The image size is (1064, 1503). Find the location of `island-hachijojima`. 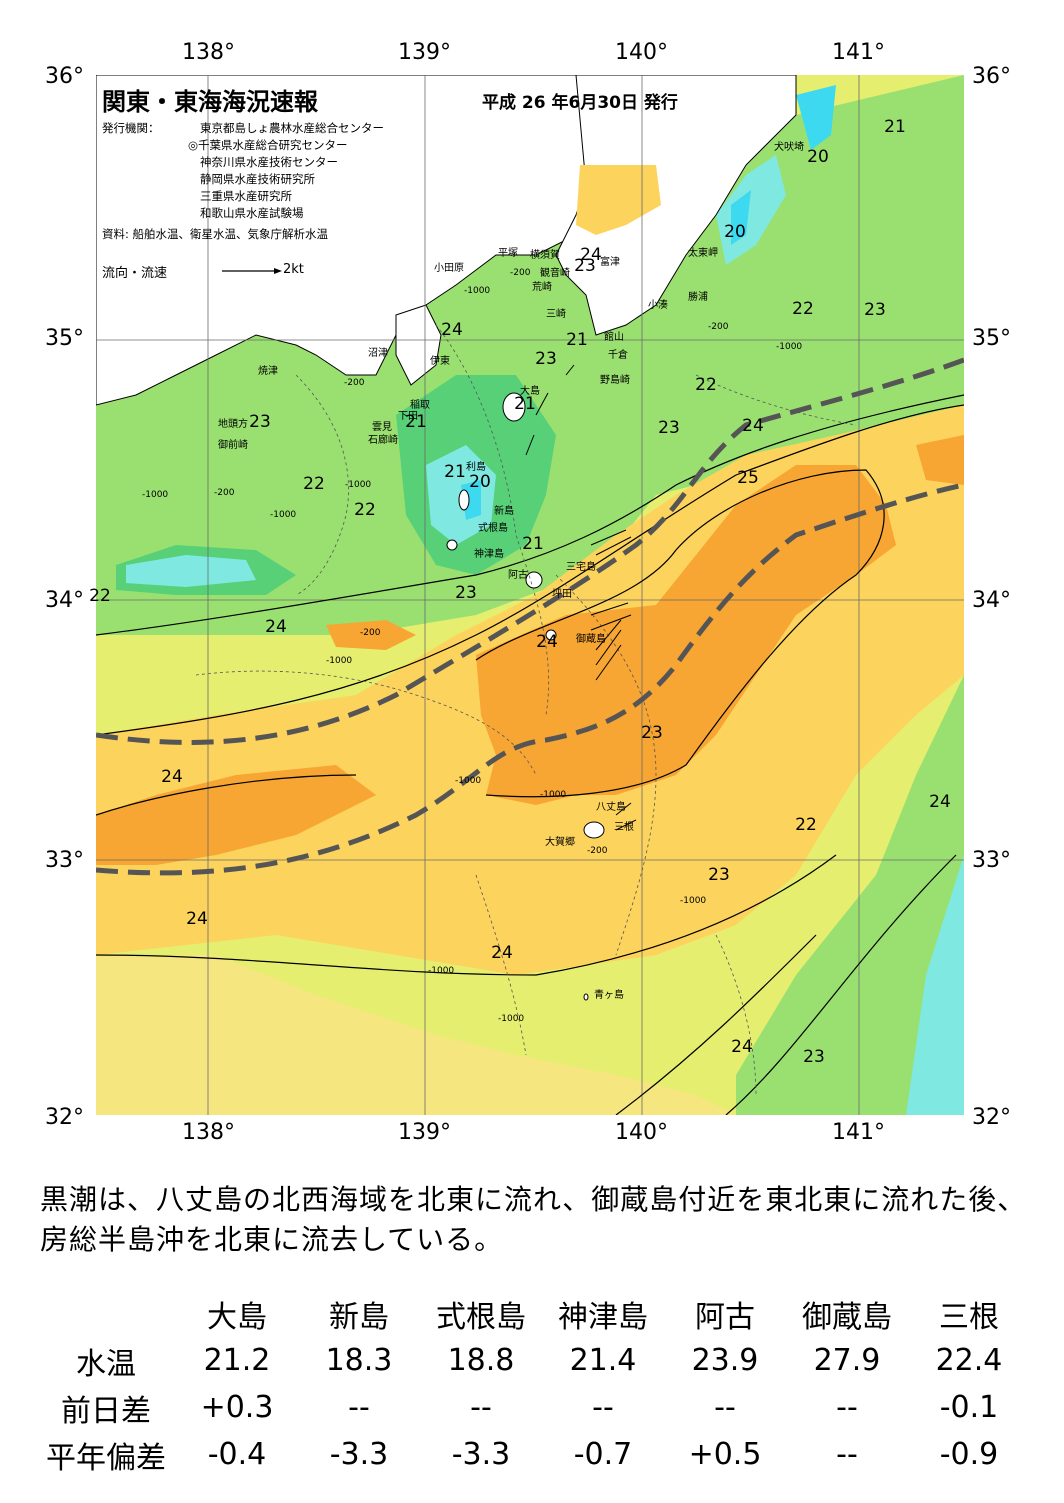

island-hachijojima is located at coordinates (594, 830).